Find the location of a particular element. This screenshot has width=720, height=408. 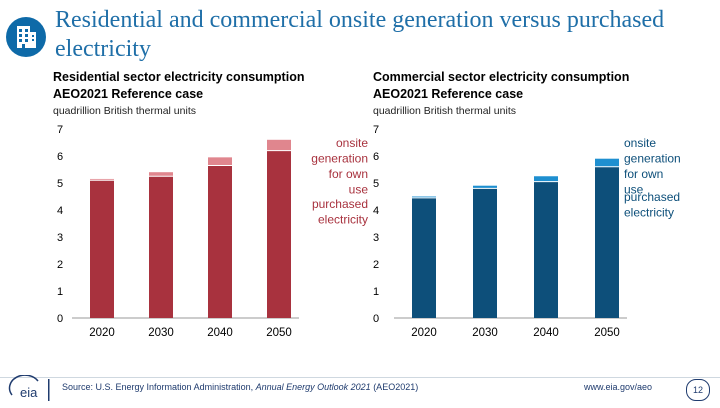

page-number: 12 is located at coordinates (698, 390).